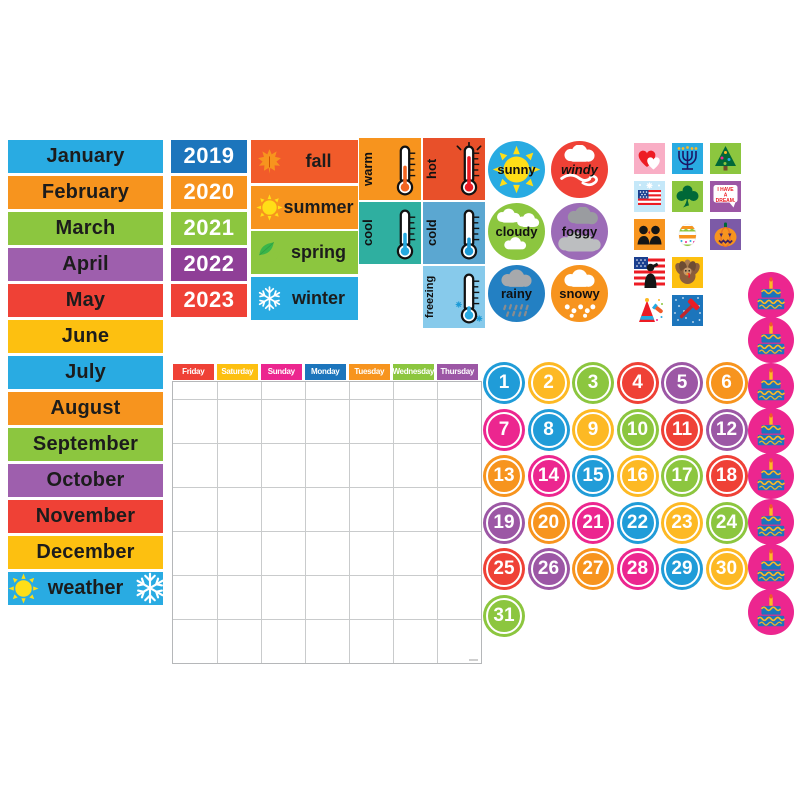 This screenshot has width=800, height=800. What do you see at coordinates (637, 382) in the screenshot?
I see `date-number-label: 4` at bounding box center [637, 382].